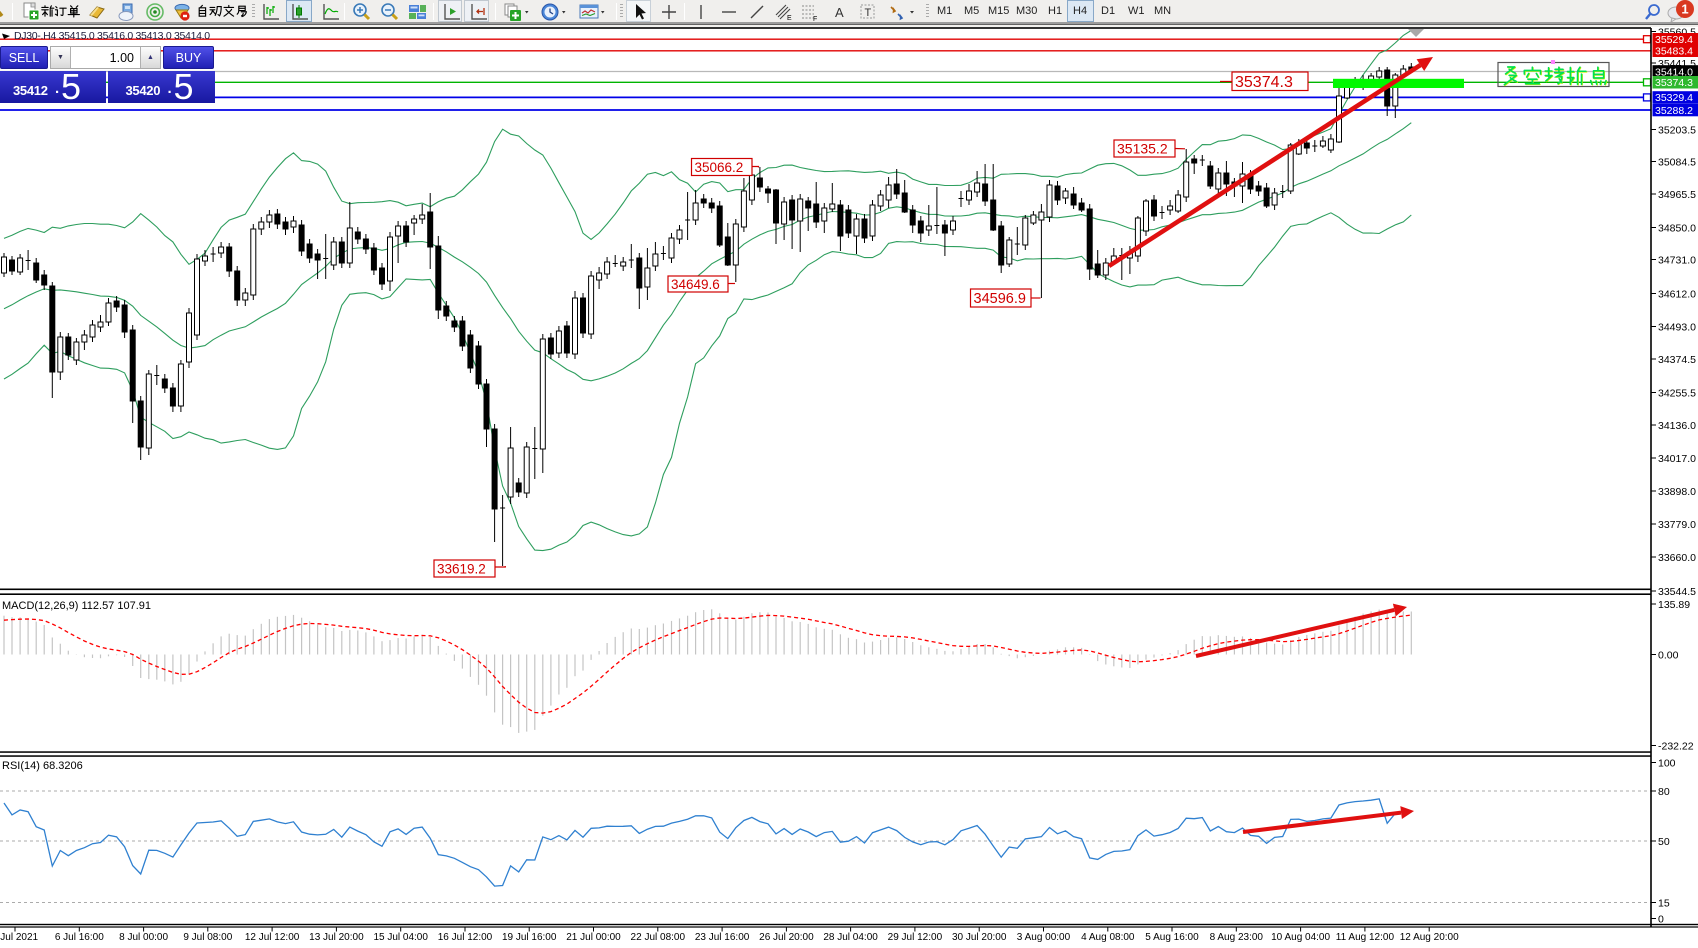  Describe the element at coordinates (1677, 228) in the screenshot. I see `svg-text: 34850.0` at that location.